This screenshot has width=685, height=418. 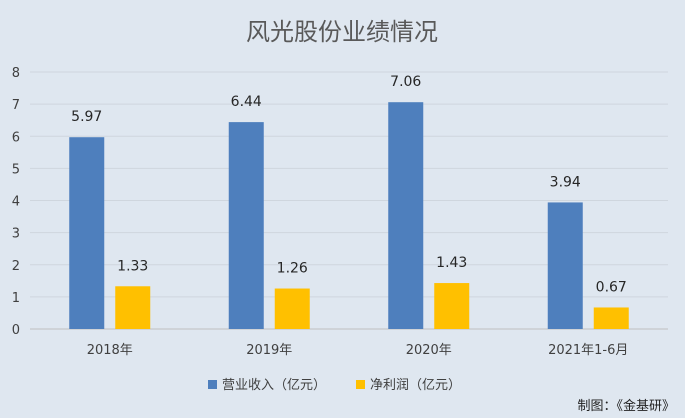 I want to click on data-label: 1.33, so click(x=132, y=266).